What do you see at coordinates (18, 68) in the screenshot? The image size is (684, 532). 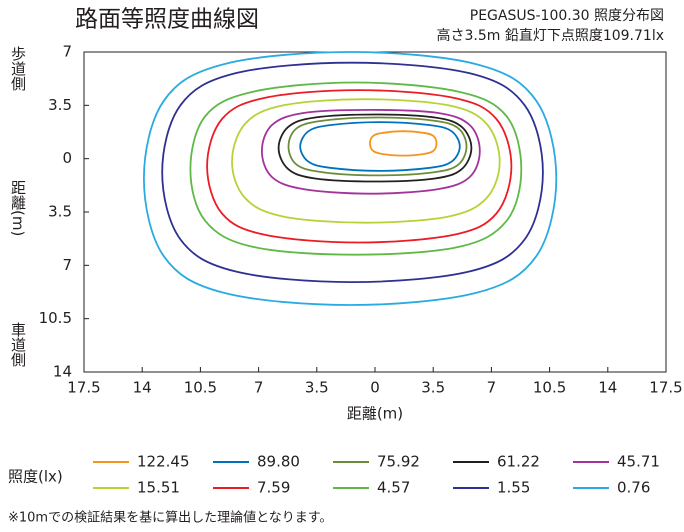 I see `y-label-top: 歩道側` at bounding box center [18, 68].